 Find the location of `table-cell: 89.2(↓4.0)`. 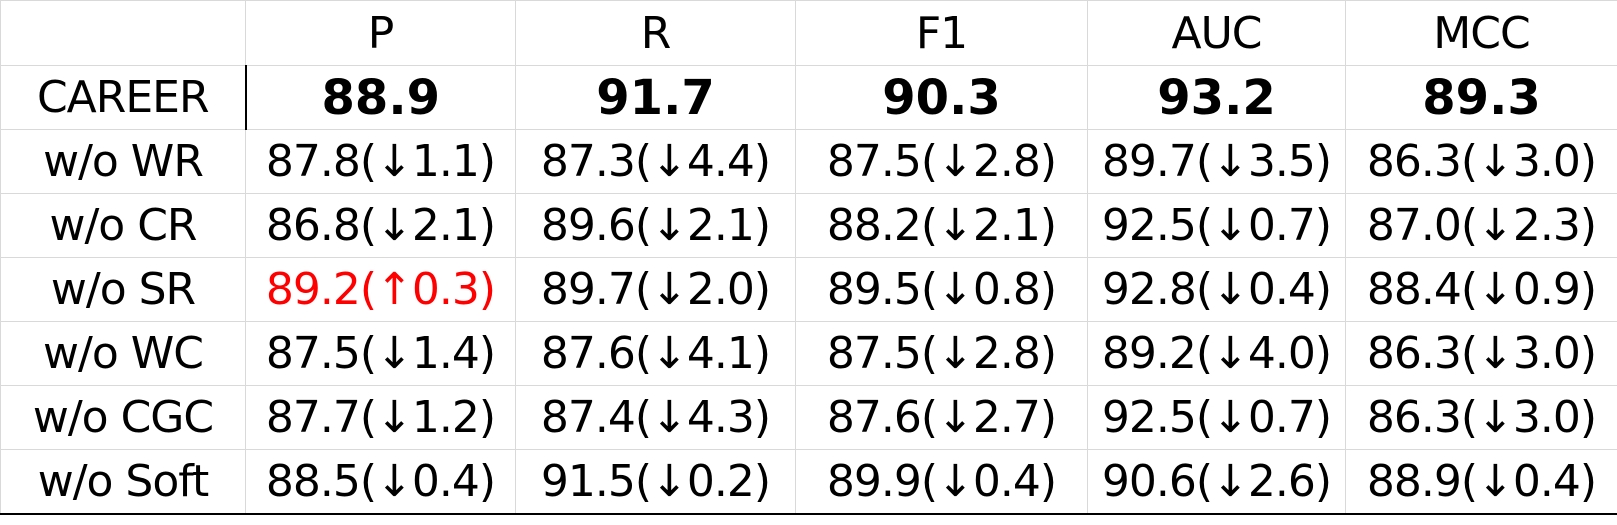

table-cell: 89.2(↓4.0) is located at coordinates (1216, 353).